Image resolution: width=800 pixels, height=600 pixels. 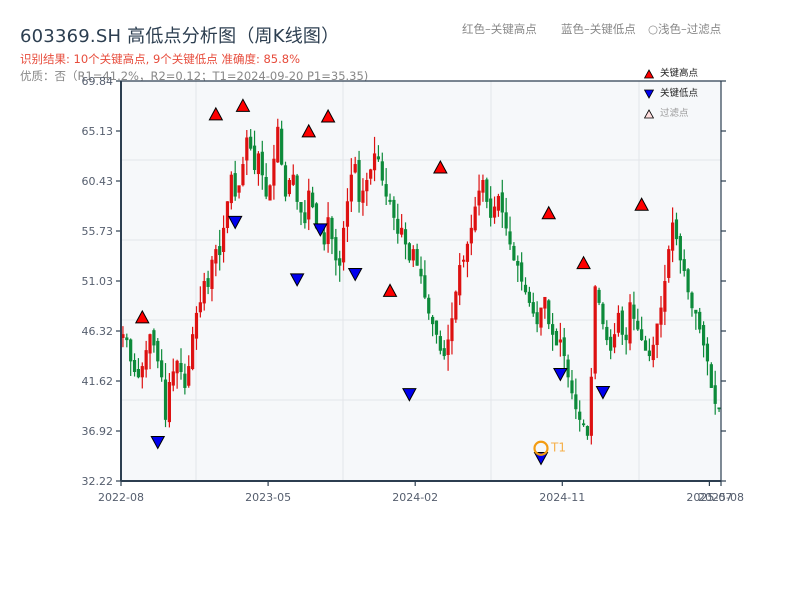 What do you see at coordinates (268, 497) in the screenshot?
I see `x-tick-label: 2023-05` at bounding box center [268, 497].